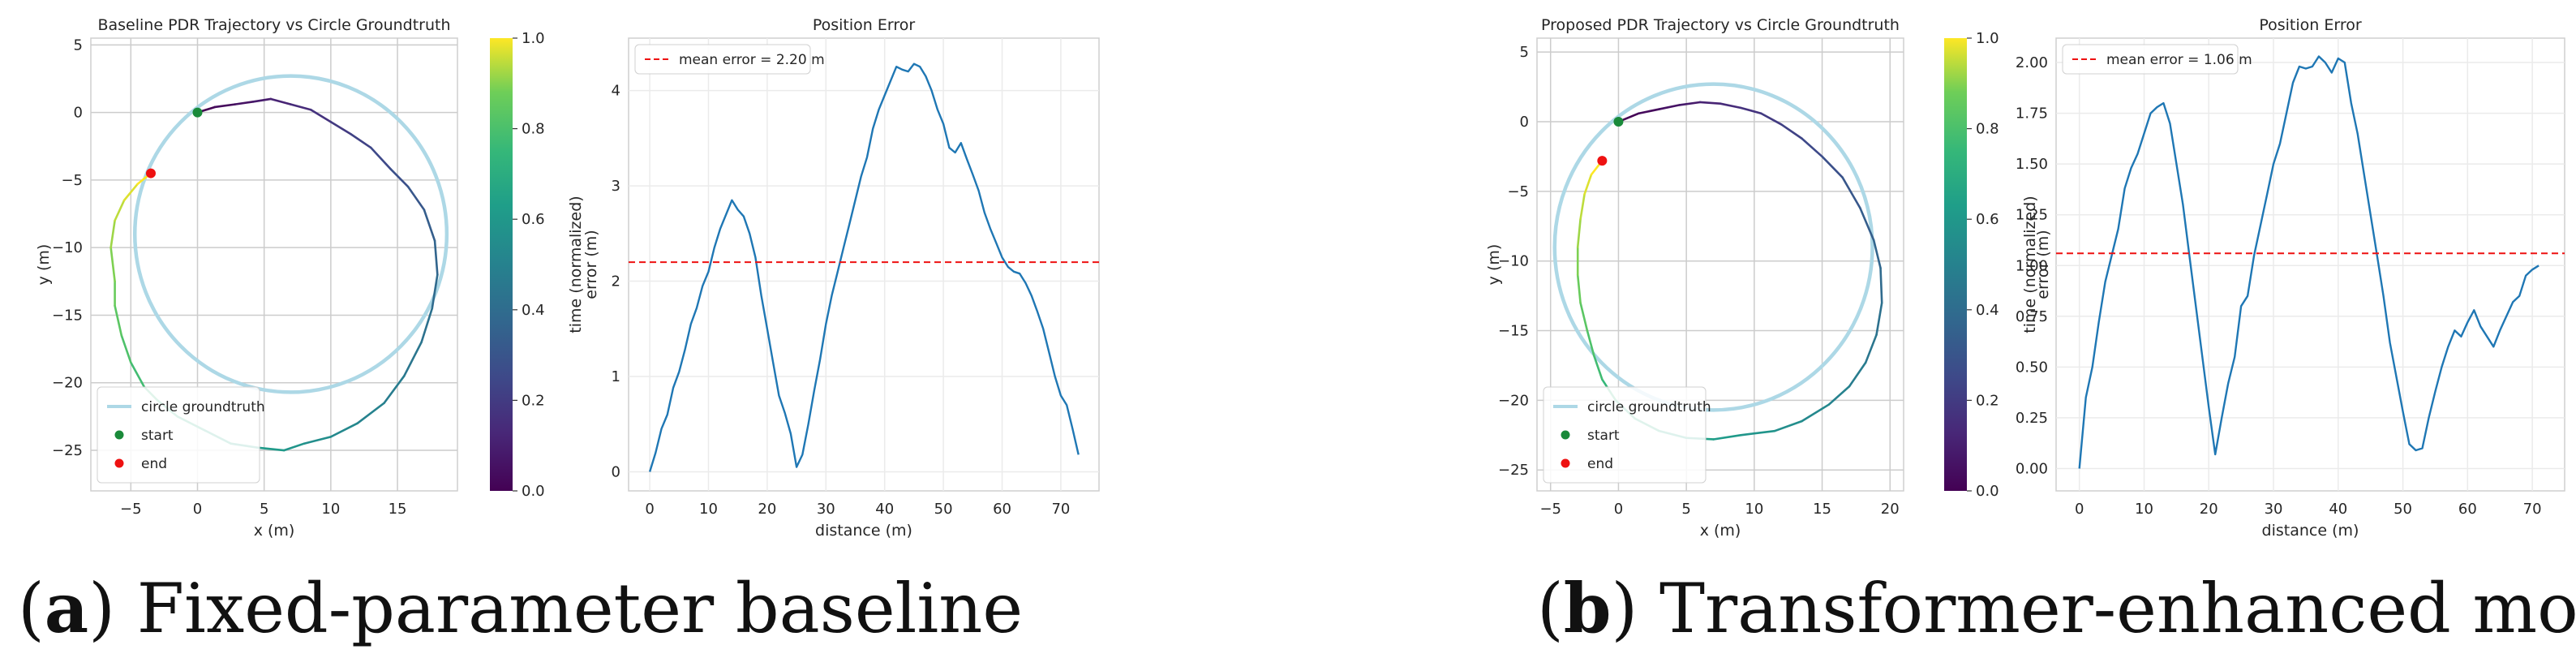 The width and height of the screenshot is (2576, 671). What do you see at coordinates (580, 608) in the screenshot?
I see `caption-a-text: Fixed-parameter baseline` at bounding box center [580, 608].